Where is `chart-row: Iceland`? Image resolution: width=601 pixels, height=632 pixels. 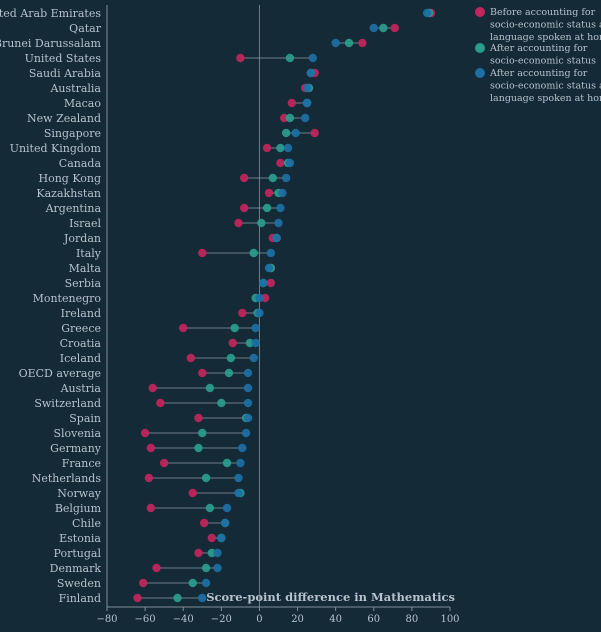 chart-row: Iceland is located at coordinates (159, 358).